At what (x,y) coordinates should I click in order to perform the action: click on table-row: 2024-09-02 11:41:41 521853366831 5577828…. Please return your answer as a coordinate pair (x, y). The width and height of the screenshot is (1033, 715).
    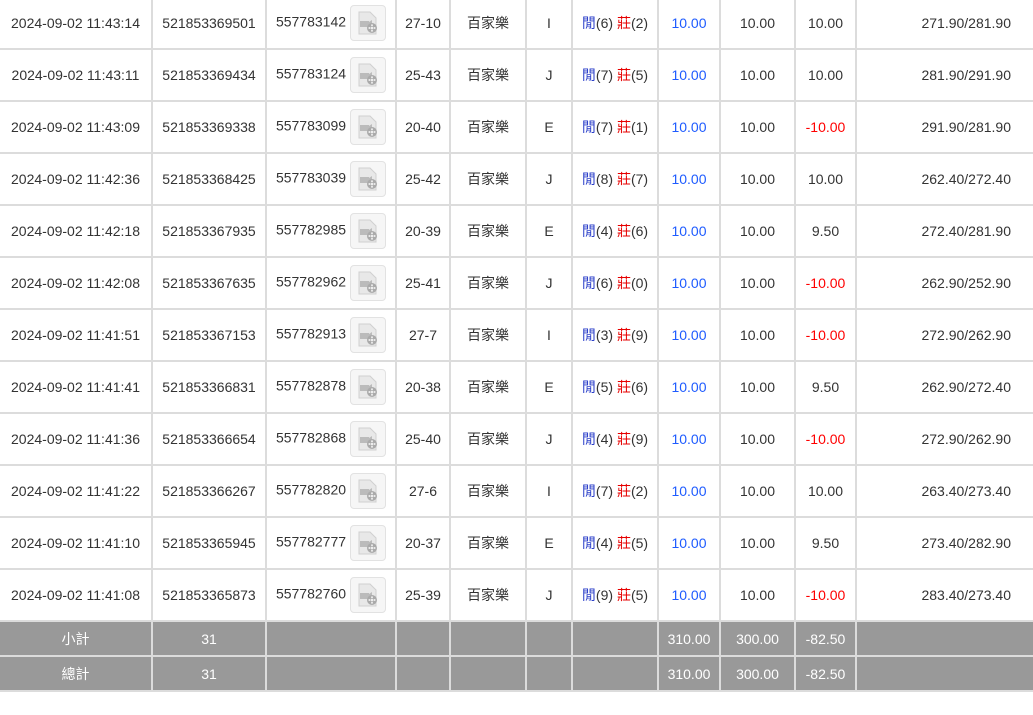
    Looking at the image, I should click on (516, 387).